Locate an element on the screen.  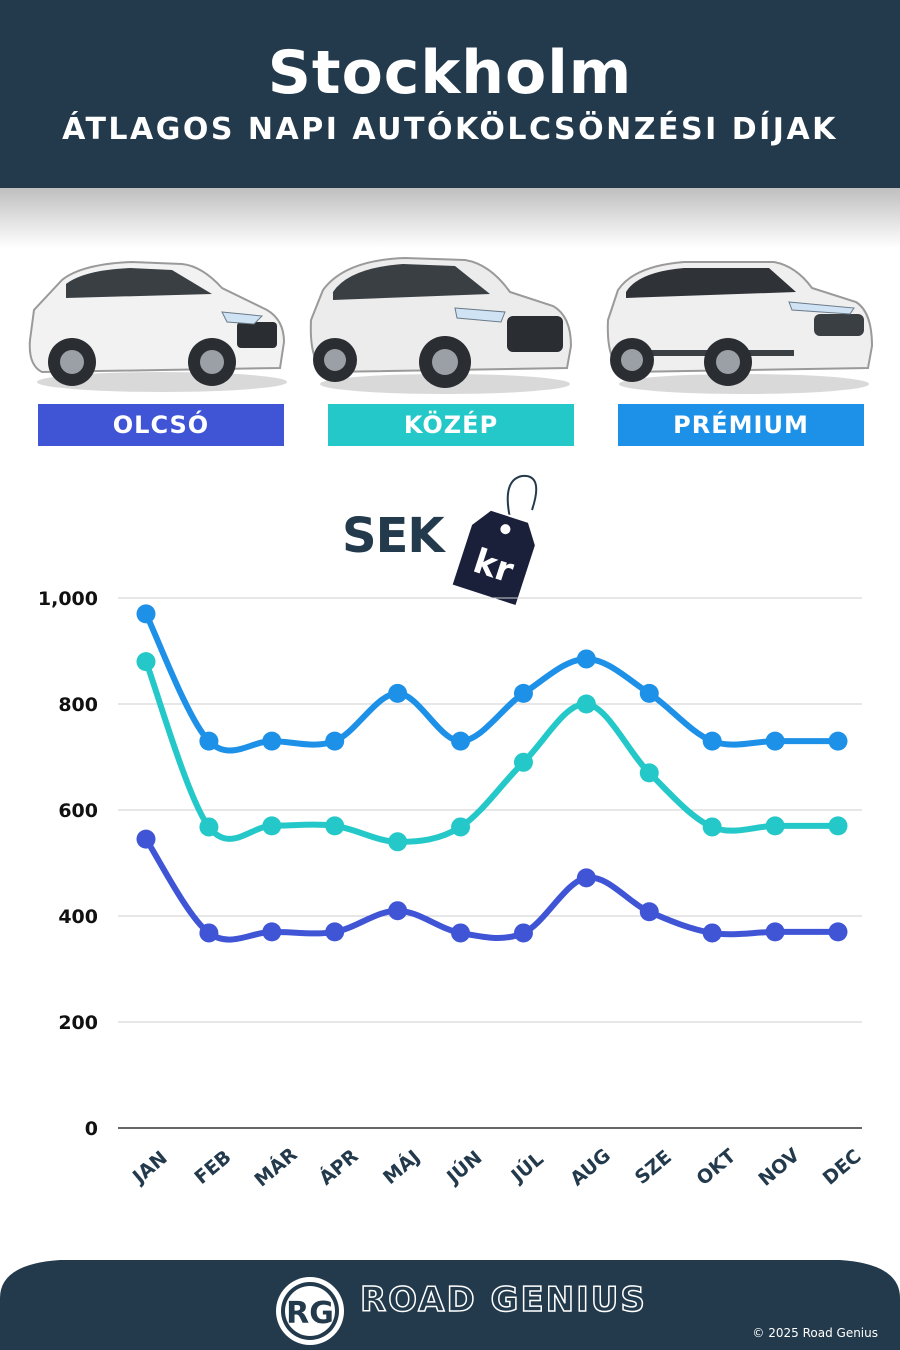
x-tick-label: OKT is located at coordinates (716, 1167).